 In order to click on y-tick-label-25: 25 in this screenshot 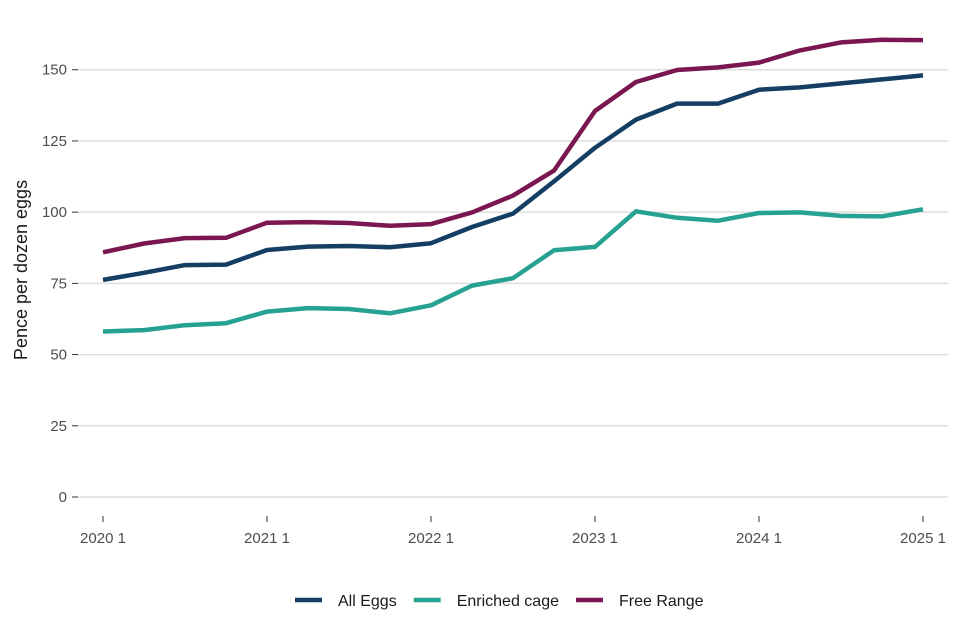, I will do `click(58, 426)`.